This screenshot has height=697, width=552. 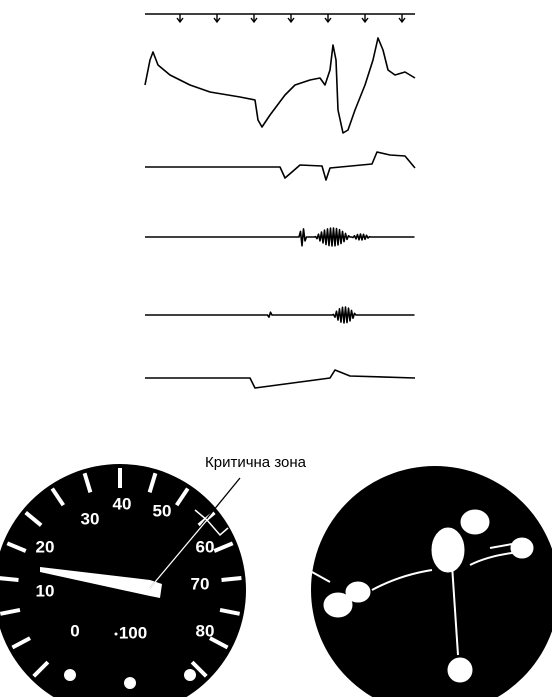 I want to click on gauge-label: 50, so click(x=162, y=510).